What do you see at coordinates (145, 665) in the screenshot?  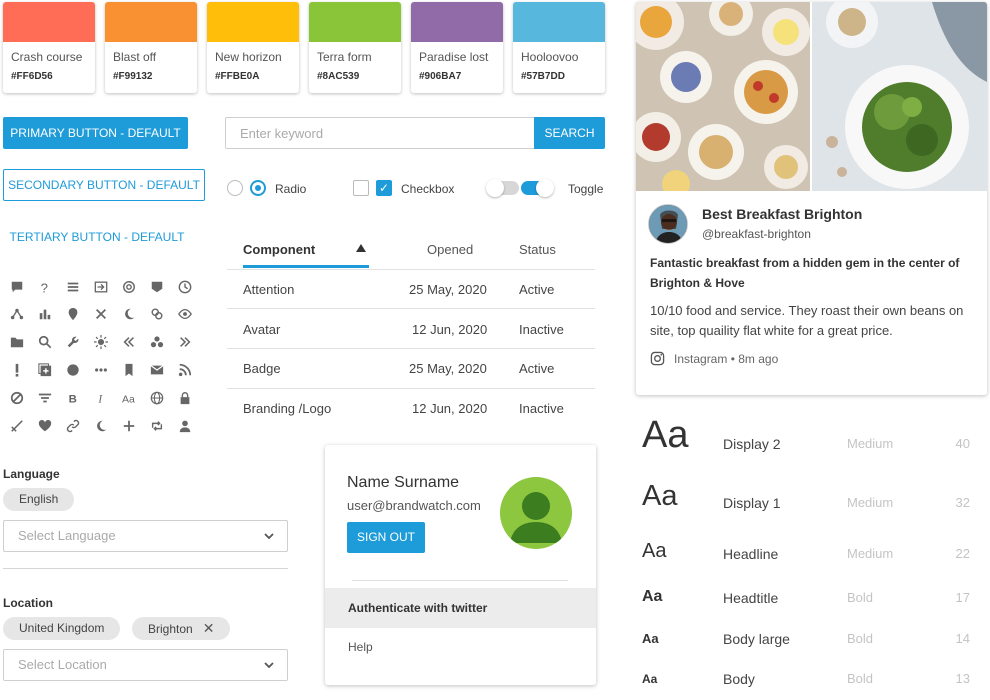 I see `location-select: Select Location` at bounding box center [145, 665].